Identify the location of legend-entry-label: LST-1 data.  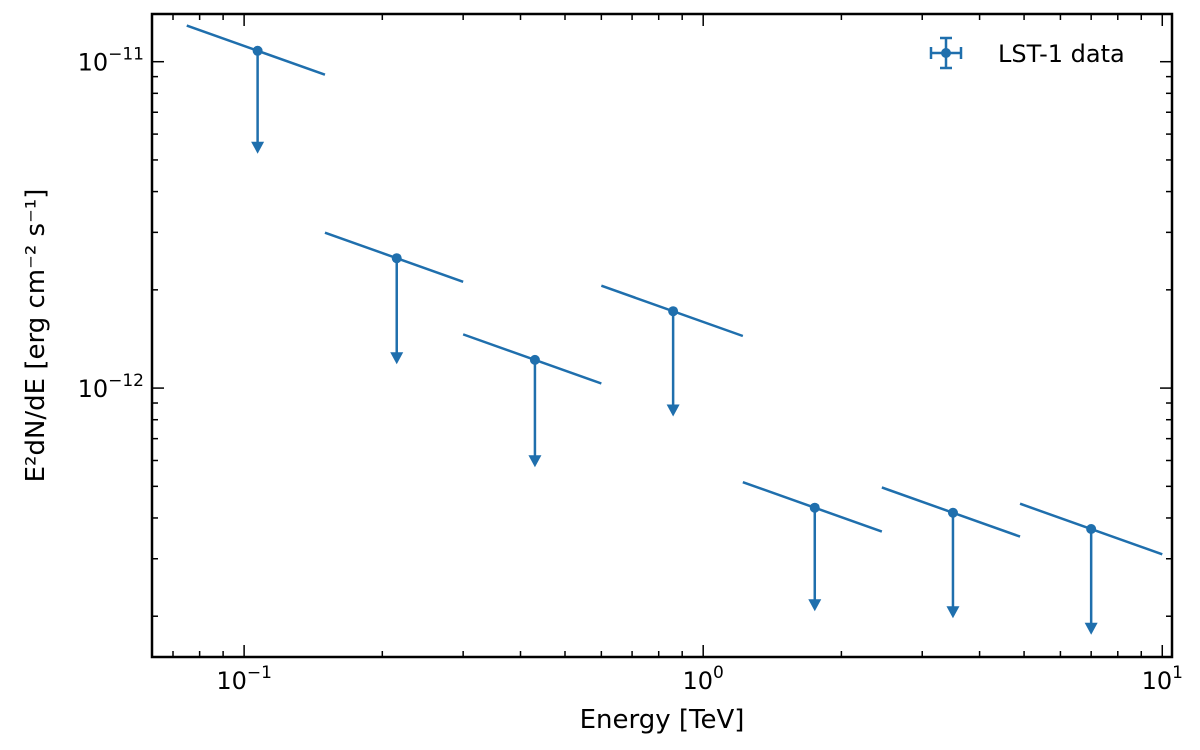
(1061, 54).